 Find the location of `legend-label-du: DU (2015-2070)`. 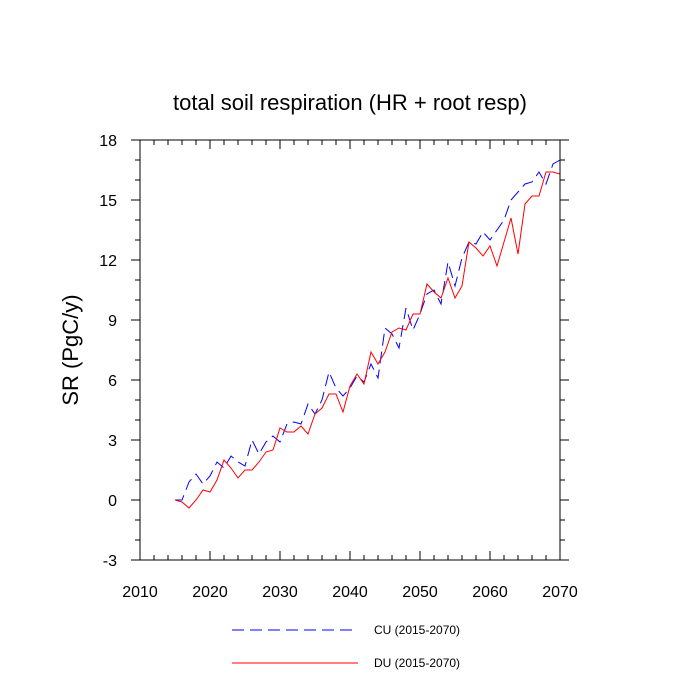

legend-label-du: DU (2015-2070) is located at coordinates (417, 663).